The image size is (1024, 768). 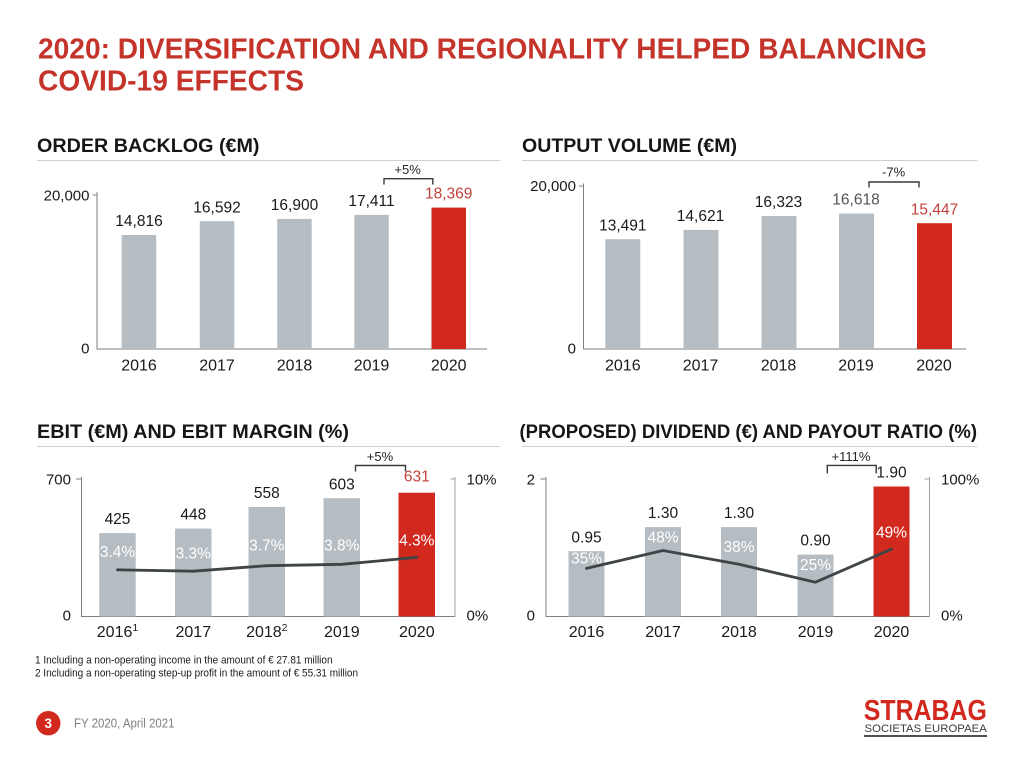 What do you see at coordinates (815, 541) in the screenshot?
I see `svg-text: 0.90` at bounding box center [815, 541].